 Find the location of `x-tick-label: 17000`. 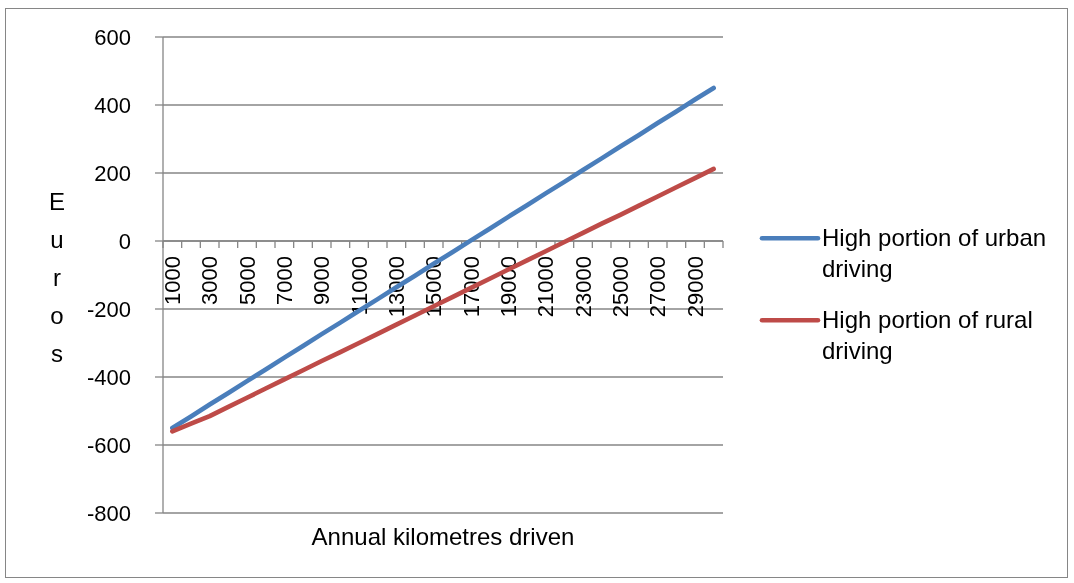

x-tick-label: 17000 is located at coordinates (471, 287).